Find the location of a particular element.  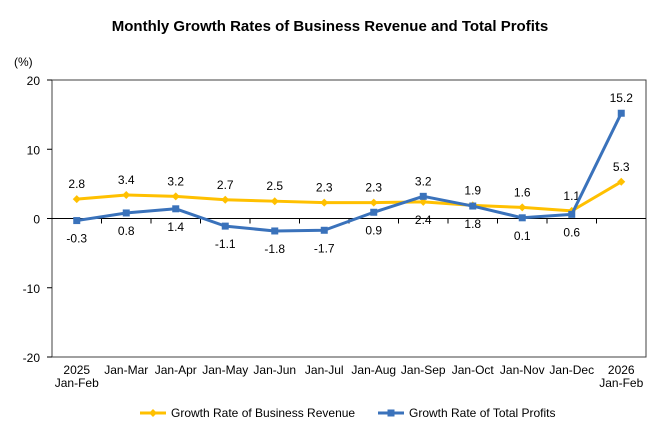

data-label: -0.3 is located at coordinates (76, 239).